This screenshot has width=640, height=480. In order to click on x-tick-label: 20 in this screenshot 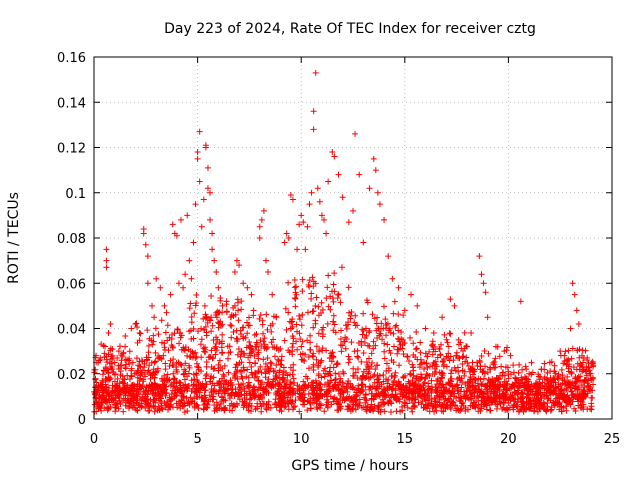, I will do `click(508, 439)`.